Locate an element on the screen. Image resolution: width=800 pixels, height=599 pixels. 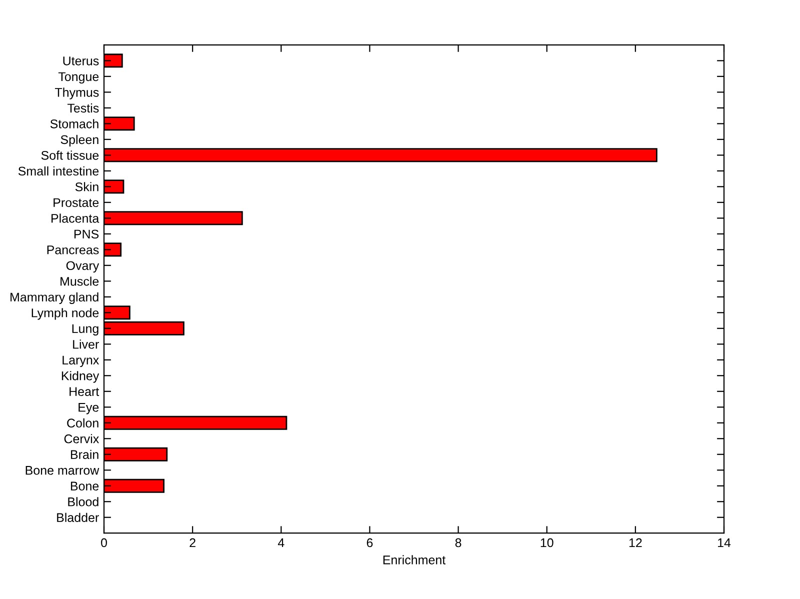
y-tick-label: Lymph node is located at coordinates (65, 314).